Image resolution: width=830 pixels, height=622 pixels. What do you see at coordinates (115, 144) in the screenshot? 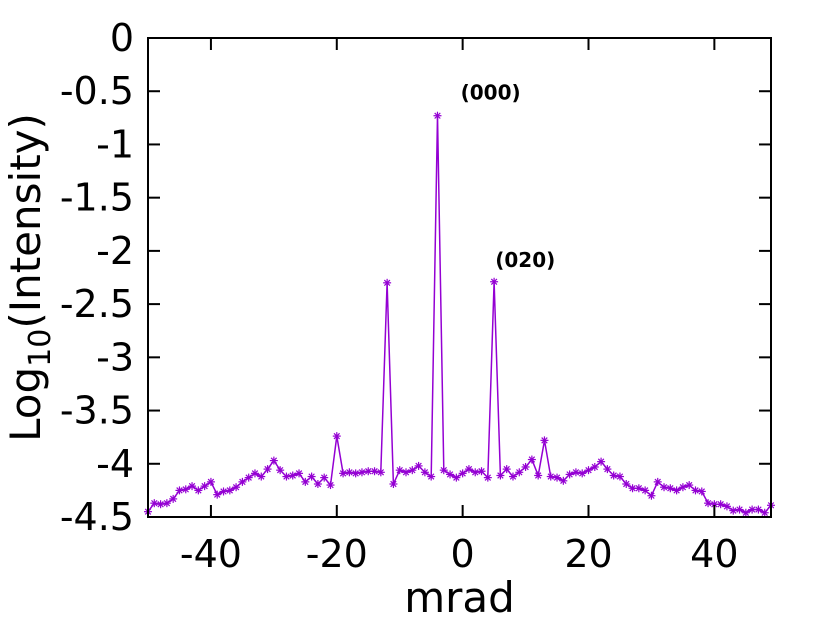
I see `y-tick-label: -1` at bounding box center [115, 144].